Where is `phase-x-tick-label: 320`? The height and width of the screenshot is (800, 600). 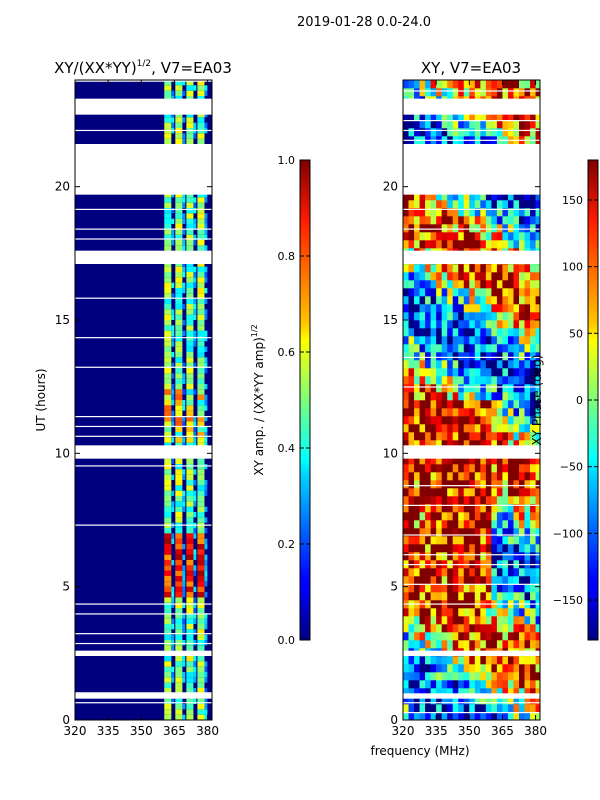
phase-x-tick-label: 320 is located at coordinates (403, 731).